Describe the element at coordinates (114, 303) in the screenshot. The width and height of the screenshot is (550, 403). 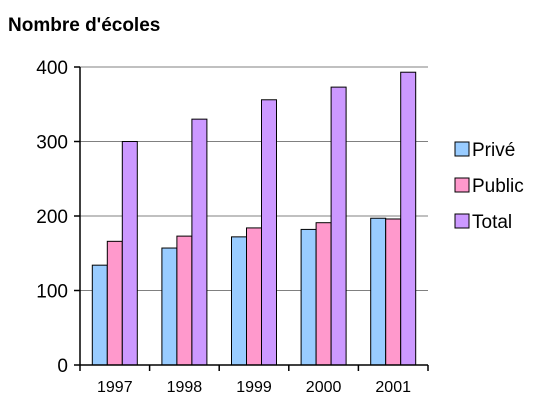
I see `bar-public-1997` at that location.